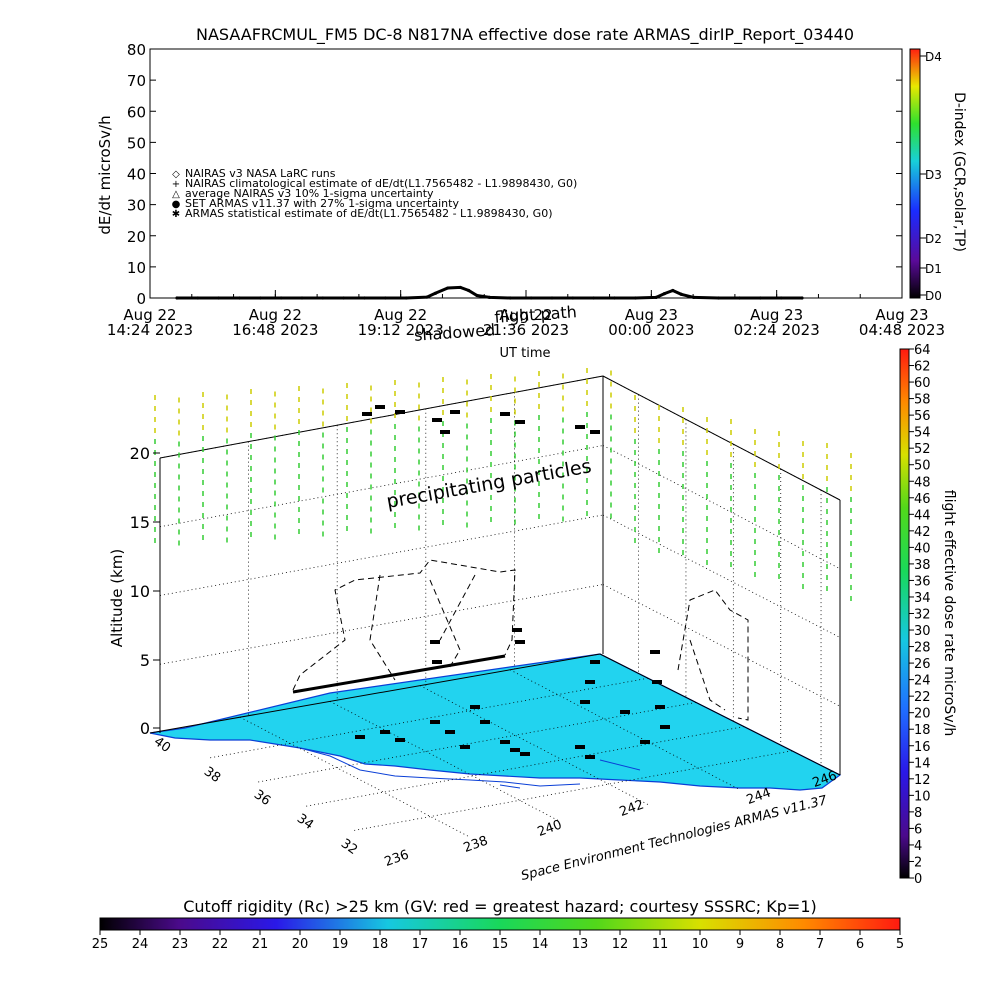 Image resolution: width=1000 pixels, height=1000 pixels. Describe the element at coordinates (300, 944) in the screenshot. I see `cutoff-tick-label: 20` at that location.